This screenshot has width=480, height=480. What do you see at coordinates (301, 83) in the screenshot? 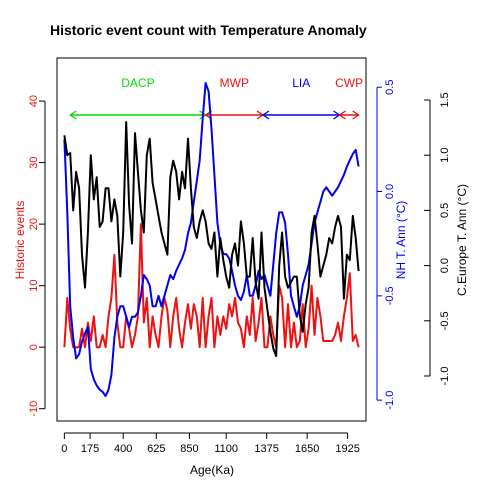
I see `period-label: LIA` at bounding box center [301, 83].